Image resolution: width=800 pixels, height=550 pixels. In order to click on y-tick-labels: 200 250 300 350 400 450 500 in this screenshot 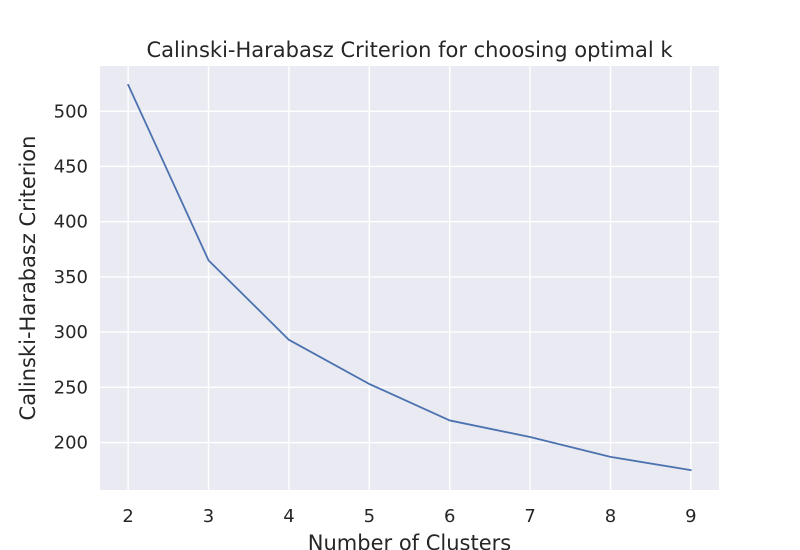, I will do `click(71, 277)`.